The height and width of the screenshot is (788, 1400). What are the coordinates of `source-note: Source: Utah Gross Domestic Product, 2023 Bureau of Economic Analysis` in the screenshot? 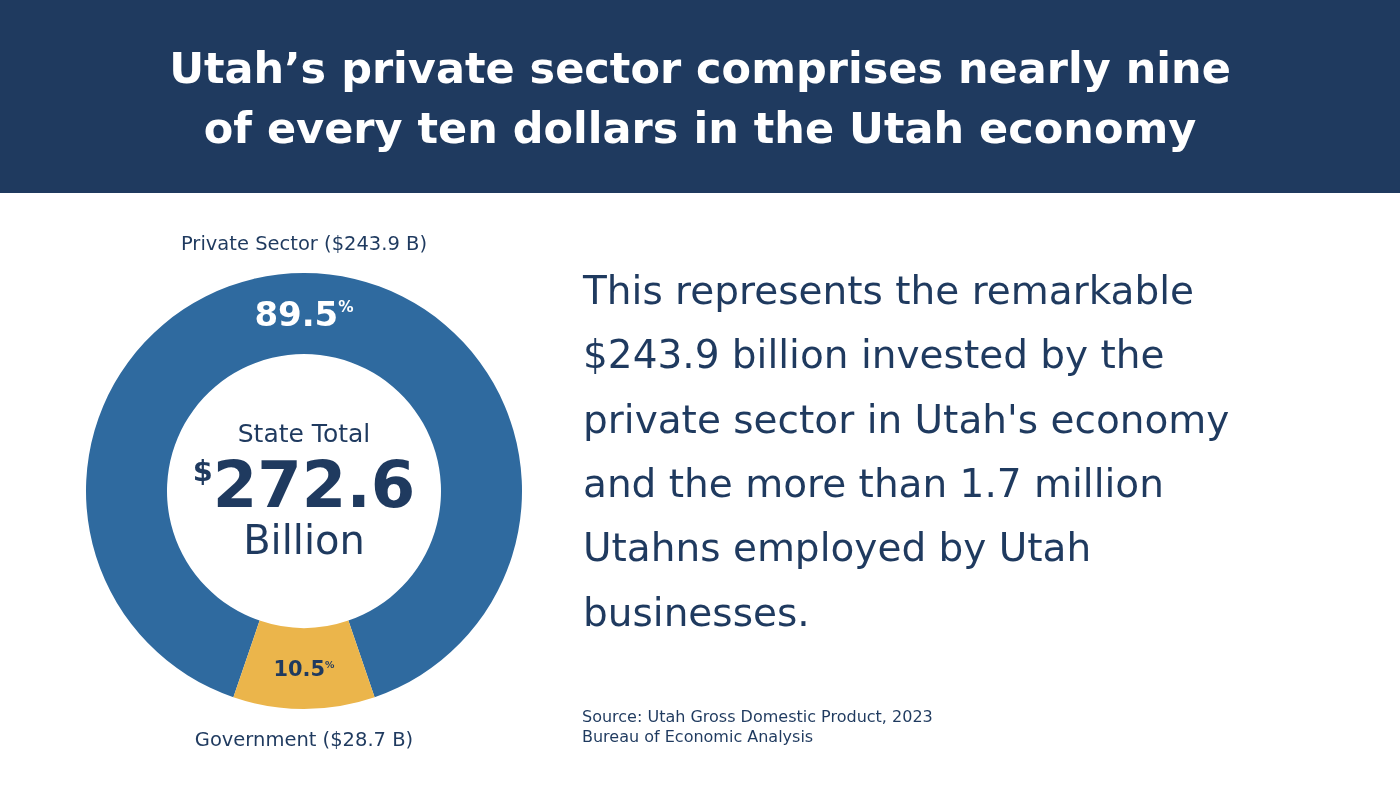 It's located at (757, 726).